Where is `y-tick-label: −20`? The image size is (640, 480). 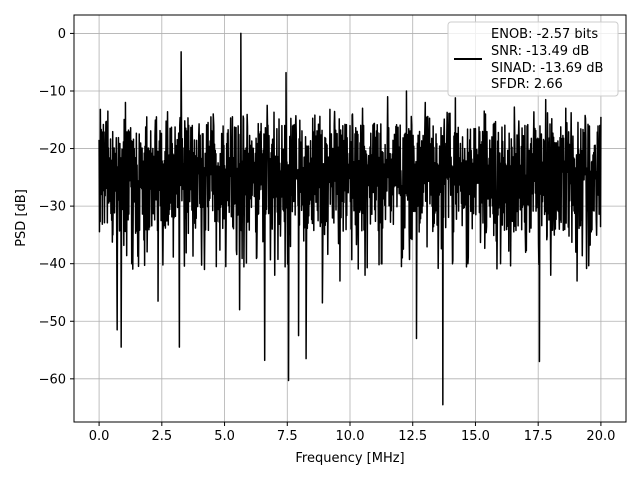 y-tick-label: −20 is located at coordinates (52, 149).